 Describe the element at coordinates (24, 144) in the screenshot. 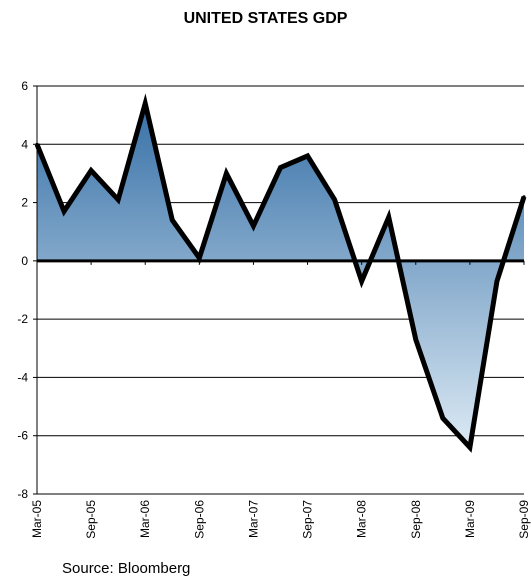

I see `y-tick-label: 4` at that location.